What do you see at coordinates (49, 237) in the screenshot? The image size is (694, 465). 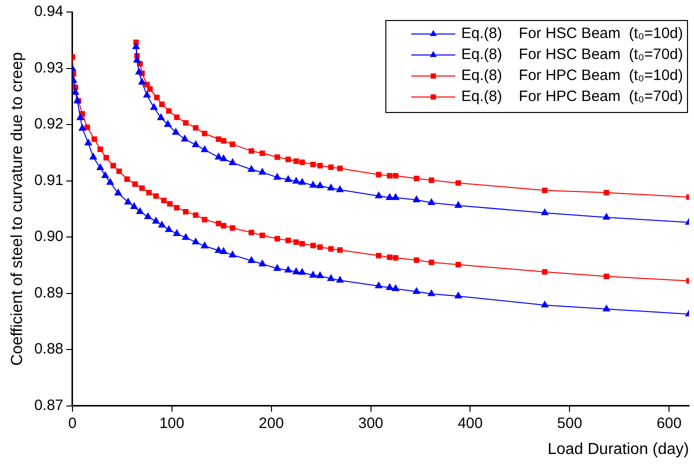 I see `y-tick-label: 0.90` at bounding box center [49, 237].